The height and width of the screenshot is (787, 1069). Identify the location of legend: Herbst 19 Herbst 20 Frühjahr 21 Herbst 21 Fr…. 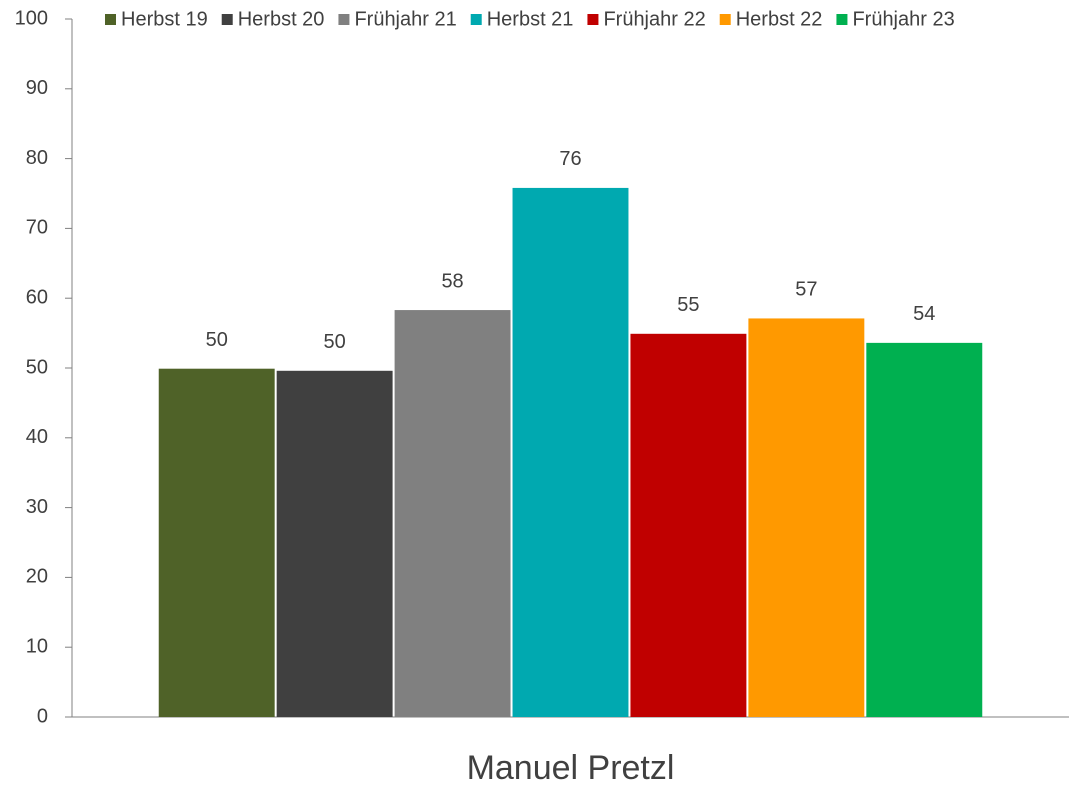
(530, 19).